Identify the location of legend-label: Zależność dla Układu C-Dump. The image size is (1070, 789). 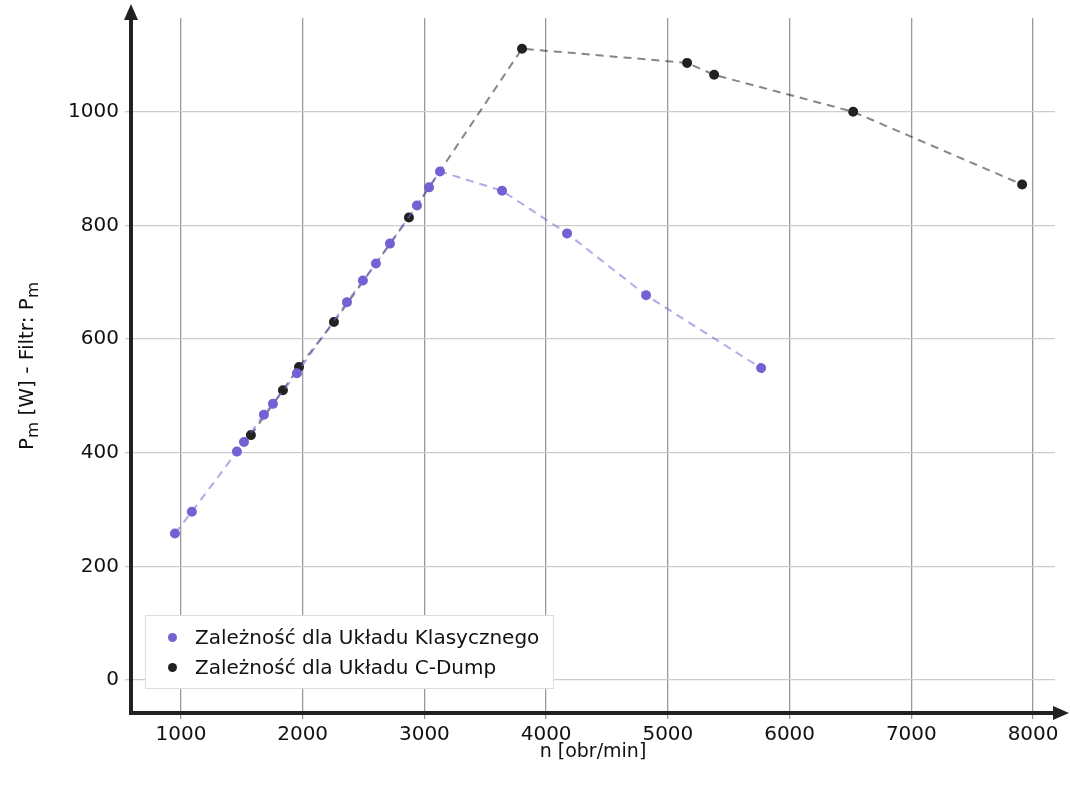
(346, 667).